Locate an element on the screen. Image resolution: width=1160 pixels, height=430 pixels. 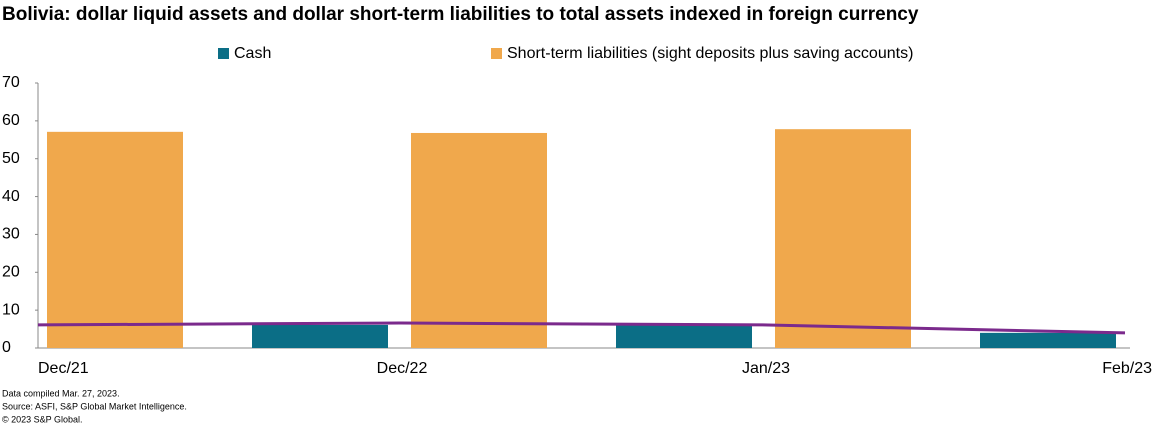
y-tick-label: 40 is located at coordinates (11, 196).